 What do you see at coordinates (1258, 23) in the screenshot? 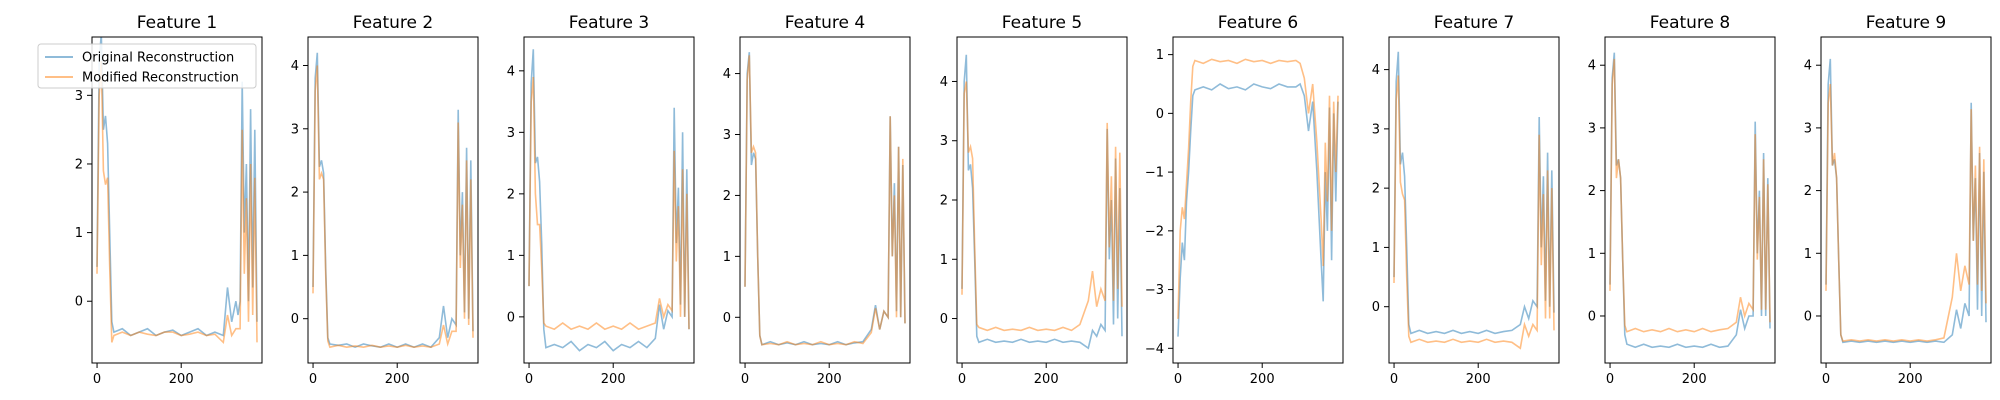
I see `subplot-title: Feature 6` at bounding box center [1258, 23].